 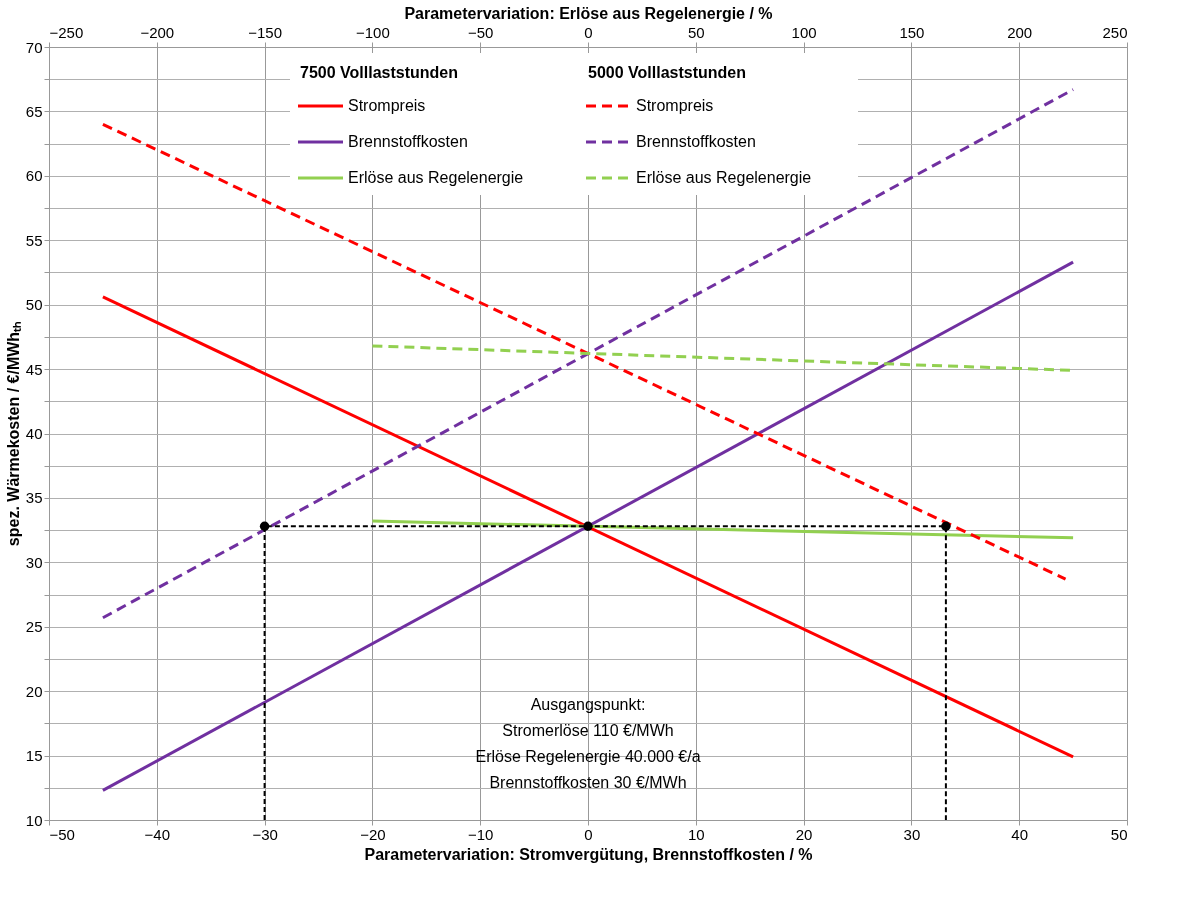 I want to click on y-axis-title: spez. Wärmekosten / €/MWhₜₕ, so click(x=13, y=434).